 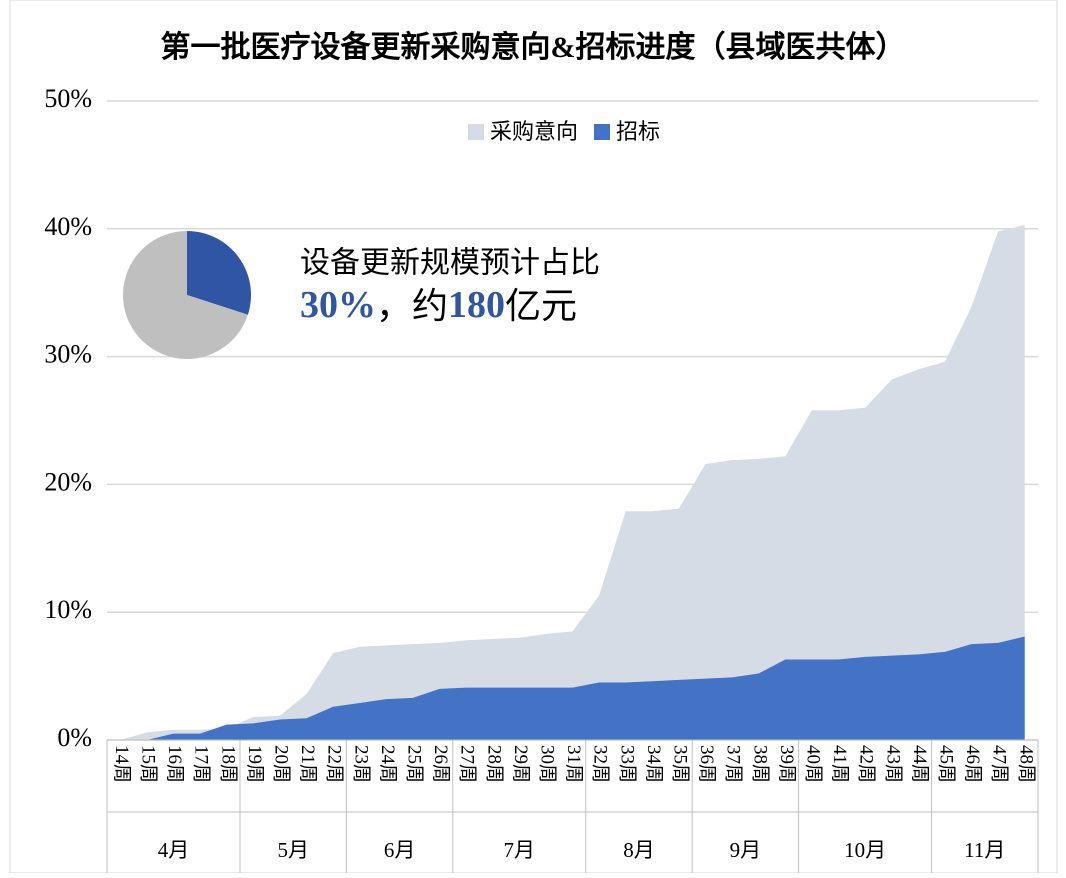 What do you see at coordinates (387, 764) in the screenshot?
I see `x-tick-label: 24周` at bounding box center [387, 764].